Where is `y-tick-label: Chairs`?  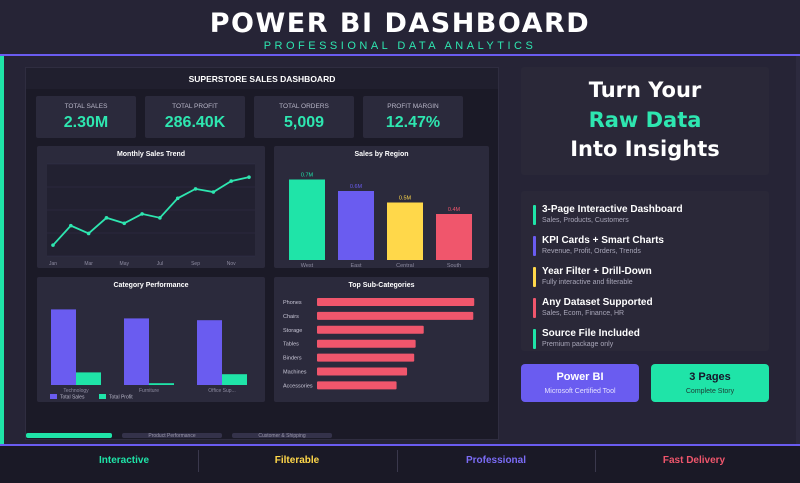 y-tick-label: Chairs is located at coordinates (291, 317).